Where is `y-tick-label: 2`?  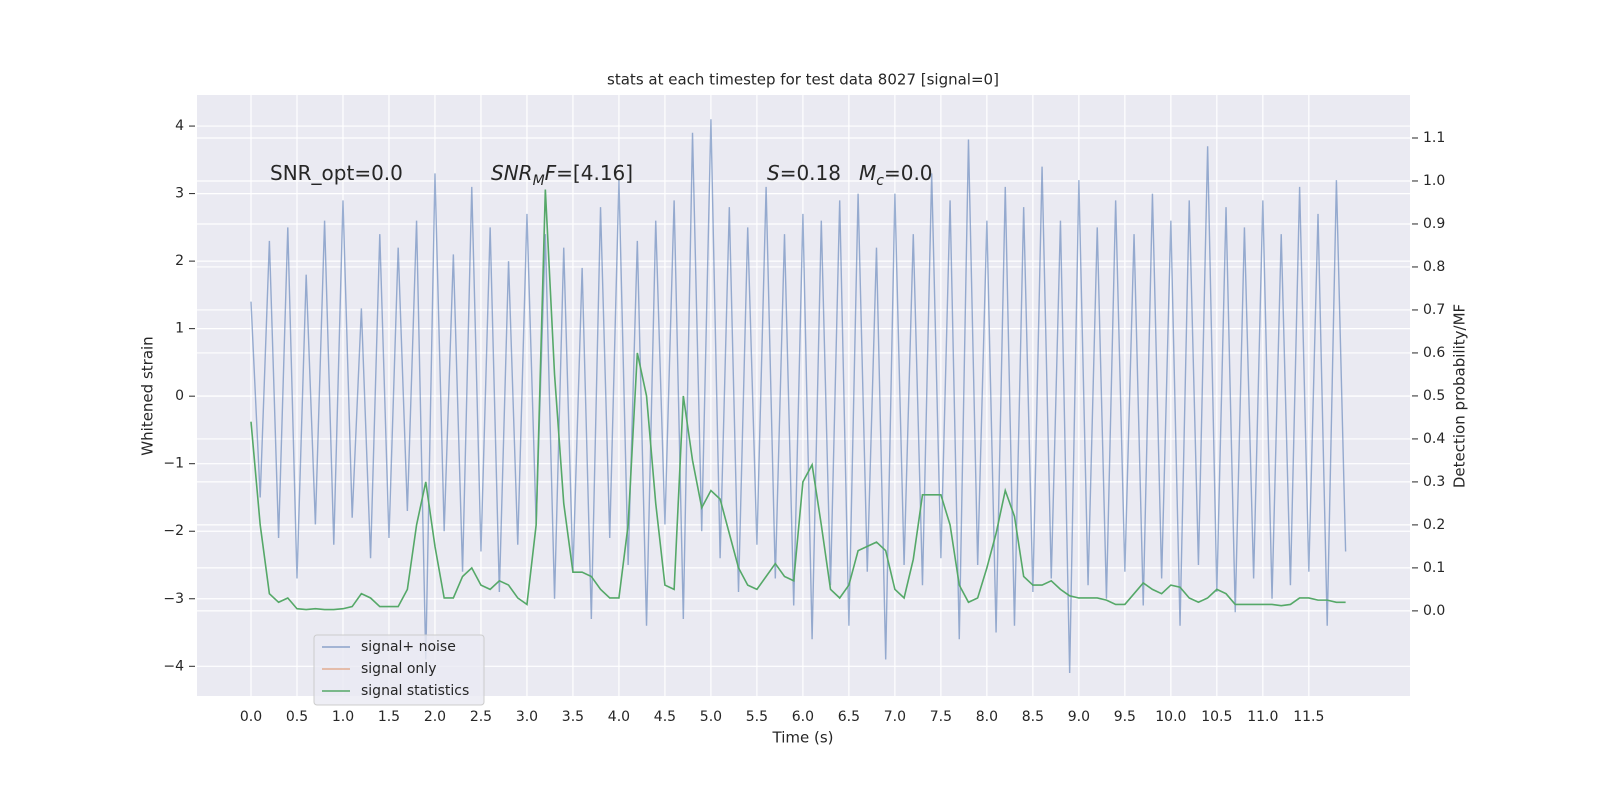 y-tick-label: 2 is located at coordinates (179, 261).